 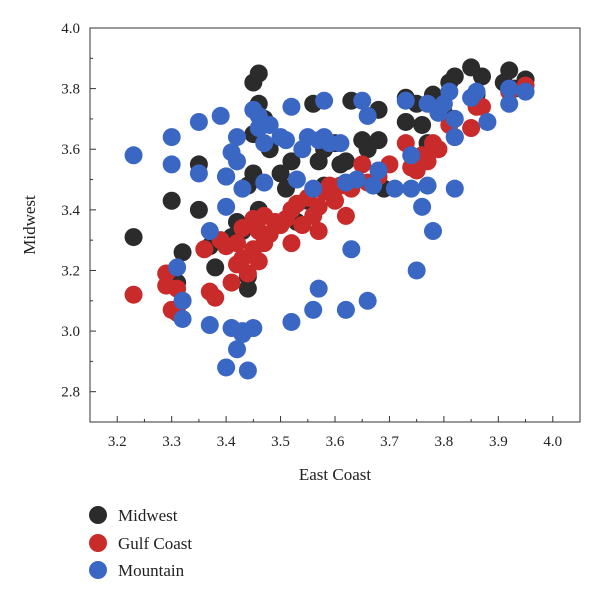 I want to click on x-axis-title: East Coast, so click(x=335, y=474).